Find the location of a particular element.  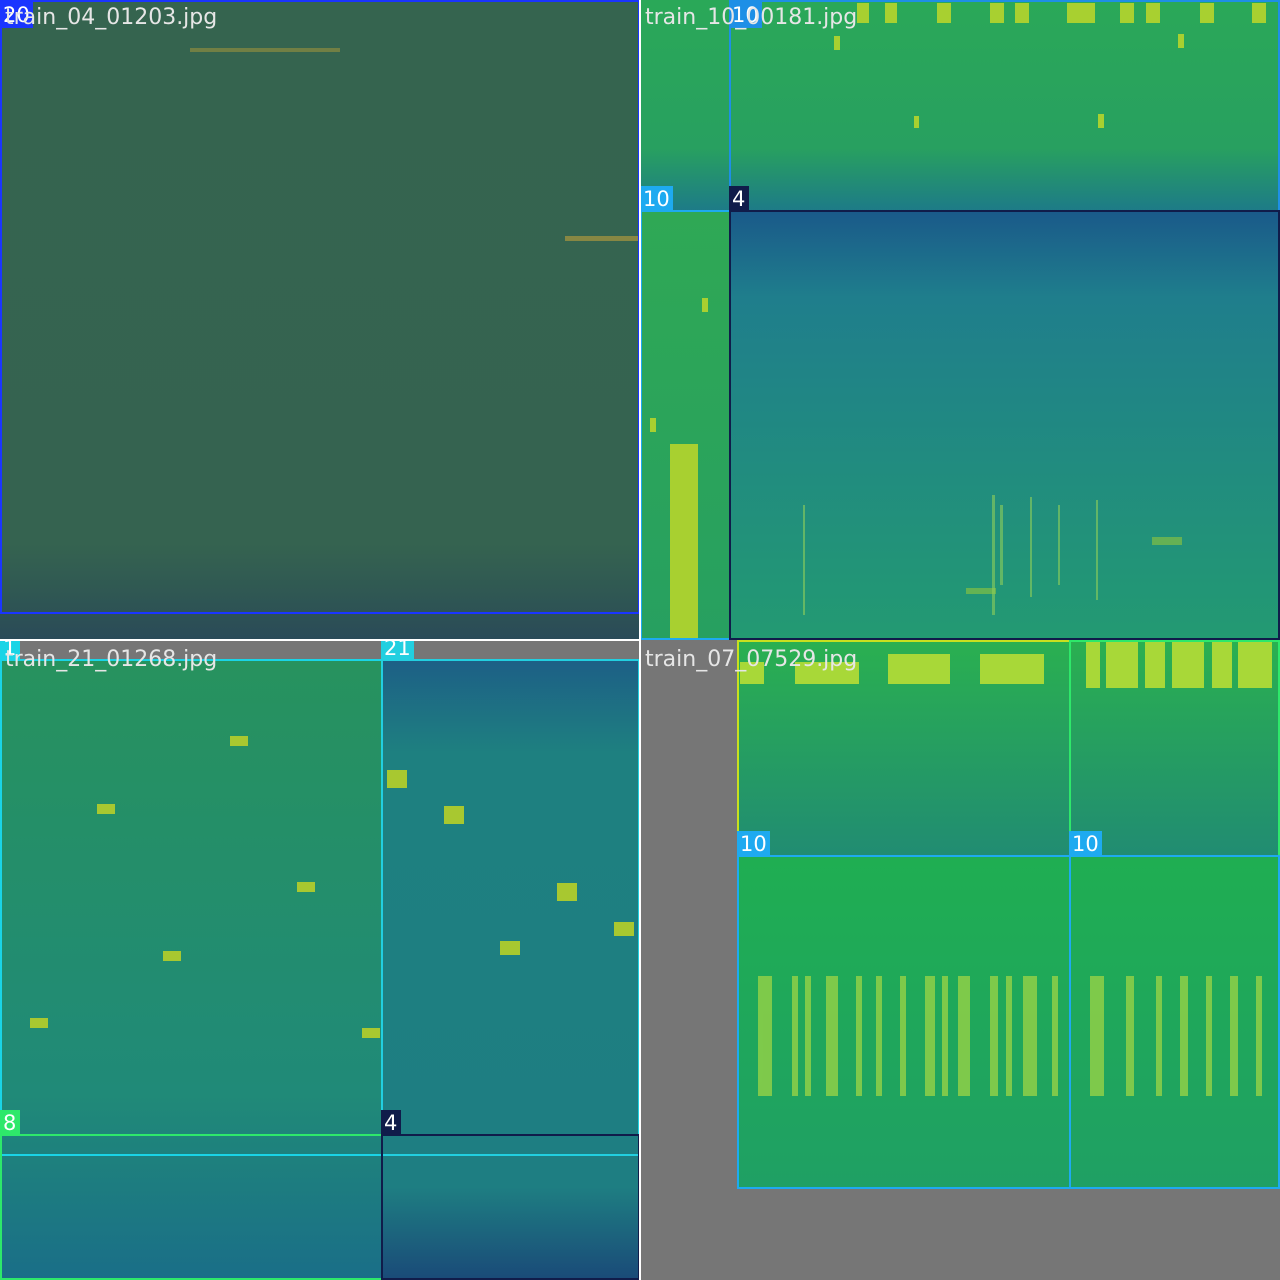

image-filename-label: train_10_00181.jpg is located at coordinates (751, 17).